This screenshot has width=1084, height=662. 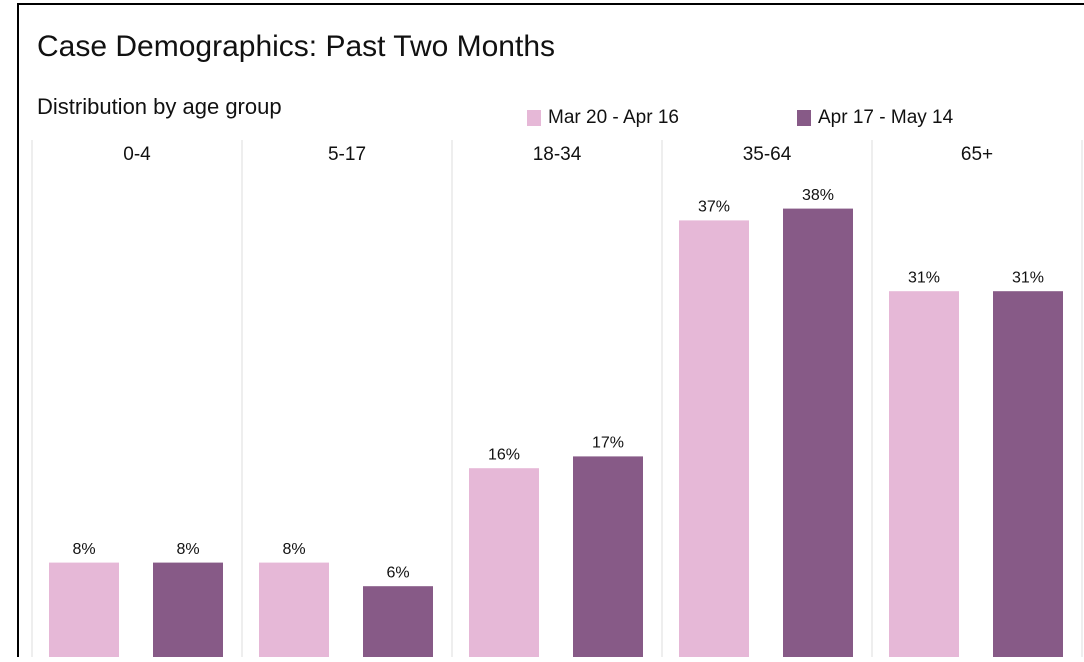 I want to click on value-label: 17%, so click(x=608, y=443).